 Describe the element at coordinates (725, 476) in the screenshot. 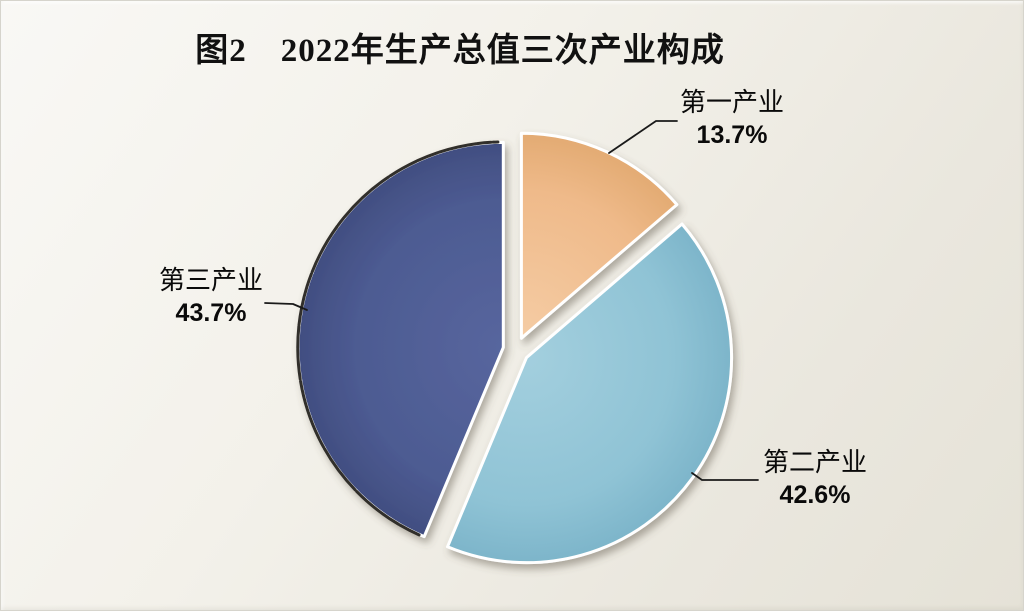

I see `leader-line-second-industry` at that location.